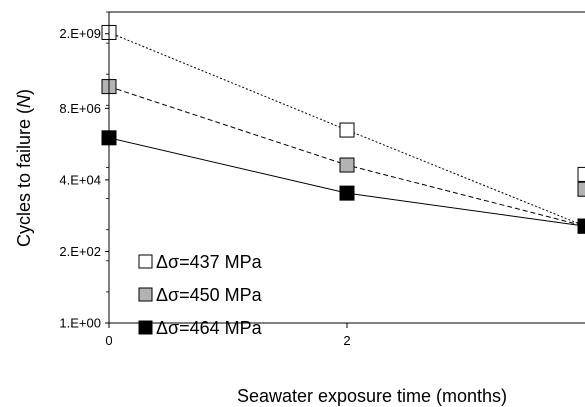  I want to click on y-axis-label: Cycles to failure (N), so click(24, 168).